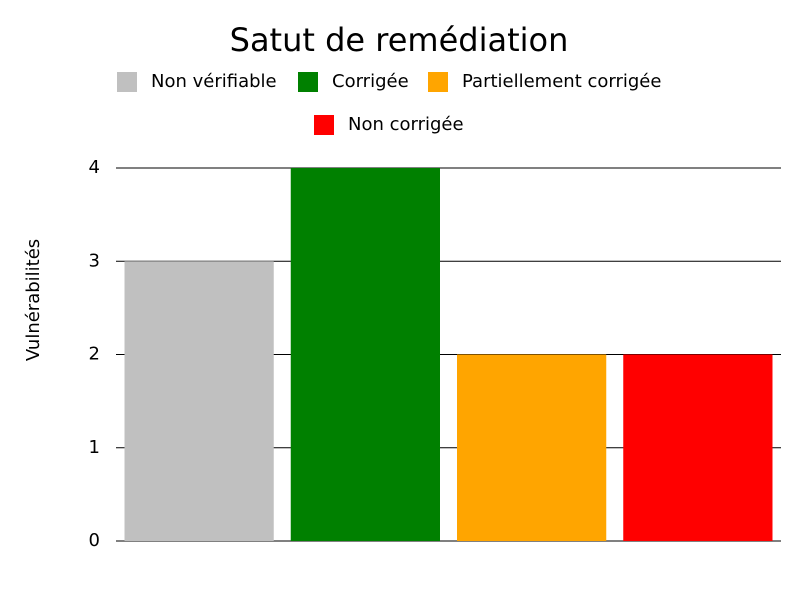 Image resolution: width=800 pixels, height=600 pixels. I want to click on legend-label: Non vérifiable, so click(214, 81).